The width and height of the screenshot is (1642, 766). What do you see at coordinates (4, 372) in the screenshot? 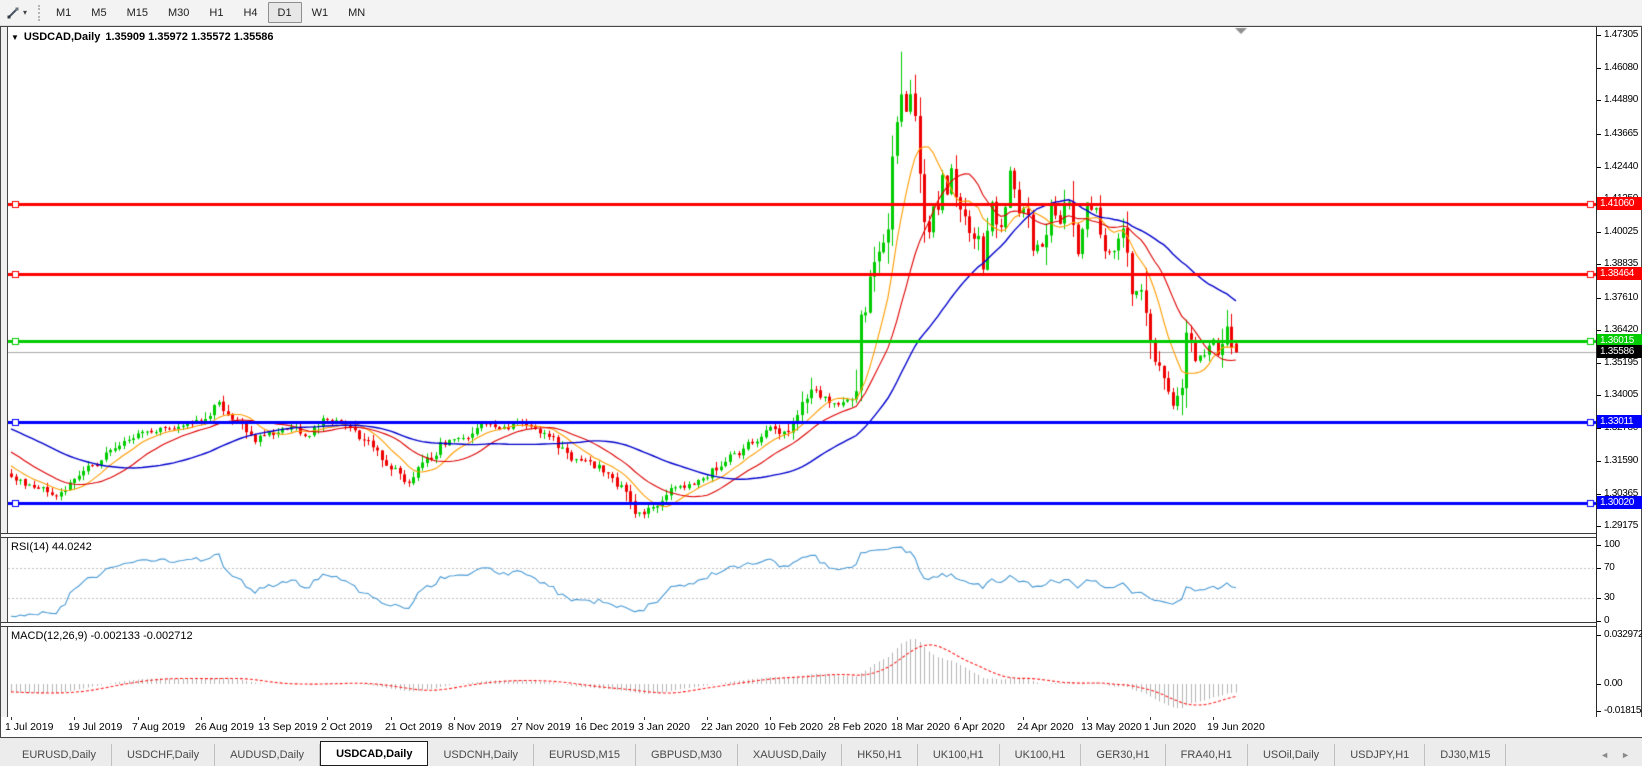
I see `window-left-strip` at bounding box center [4, 372].